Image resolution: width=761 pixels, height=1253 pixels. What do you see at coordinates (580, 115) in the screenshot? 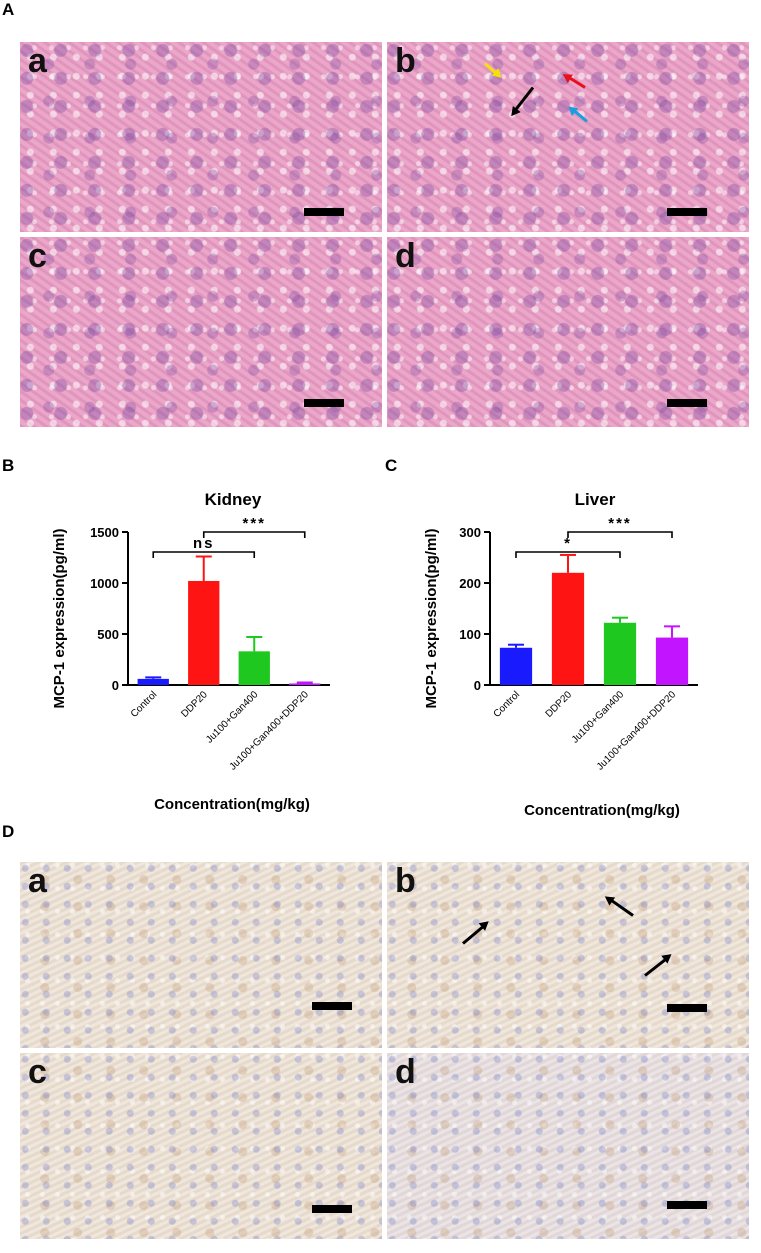
I see `blue-arrow-icon` at bounding box center [580, 115].